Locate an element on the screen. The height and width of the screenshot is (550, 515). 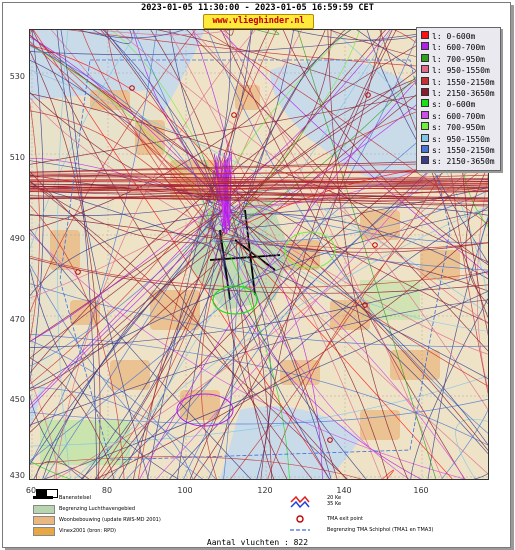
legend-tma-schiphol: Begrenzing TMA Schiphol (TMA1 en TMA3) is located at coordinates (380, 530).